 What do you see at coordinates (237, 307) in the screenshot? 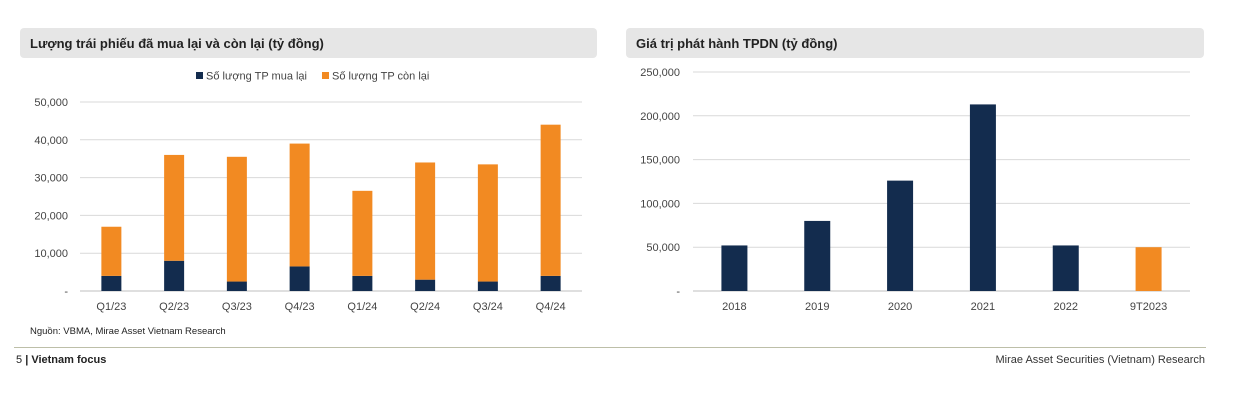
I see `x-tick-label: Q3/23` at bounding box center [237, 307].